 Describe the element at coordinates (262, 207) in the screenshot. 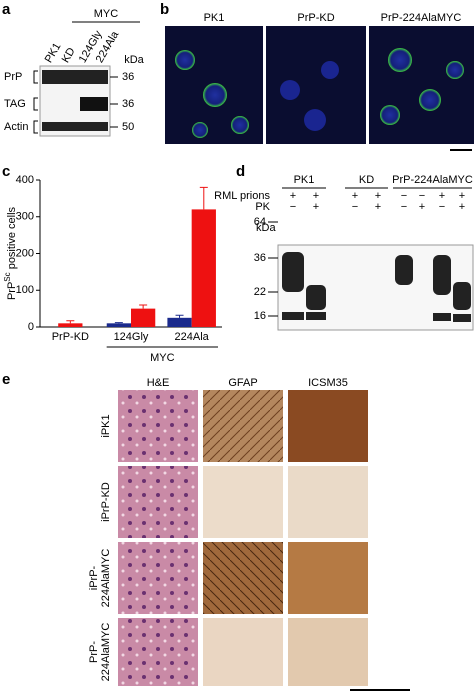

I see `row-label: PK` at that location.